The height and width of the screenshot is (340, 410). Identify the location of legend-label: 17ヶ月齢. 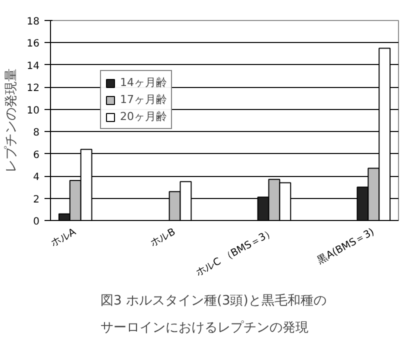
(143, 99).